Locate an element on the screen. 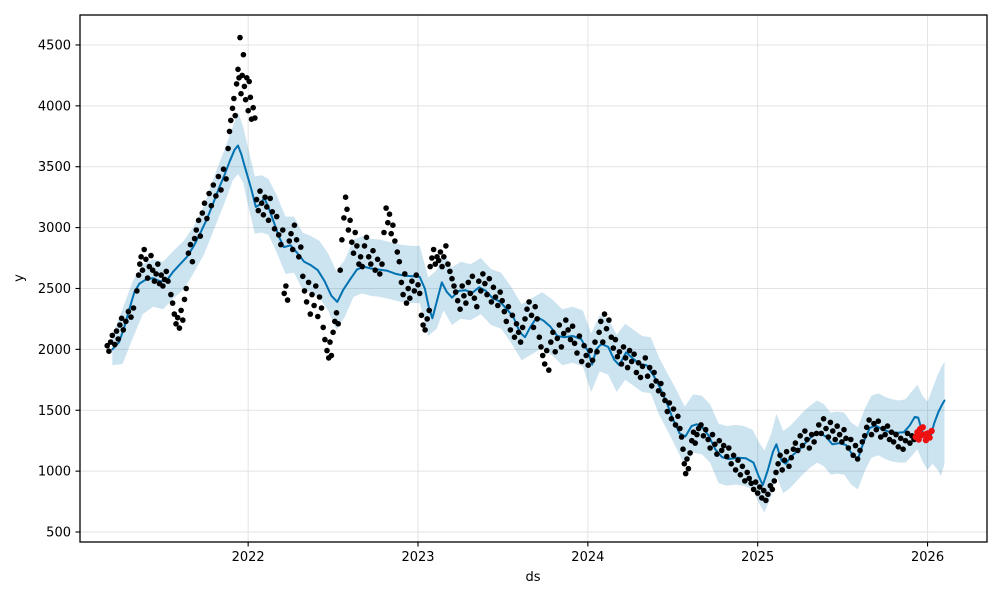 The image size is (1000, 600). y-axis-ticks: 500 1000 1500 2000 2500 3000 3500 4000 4500 is located at coordinates (59, 289).